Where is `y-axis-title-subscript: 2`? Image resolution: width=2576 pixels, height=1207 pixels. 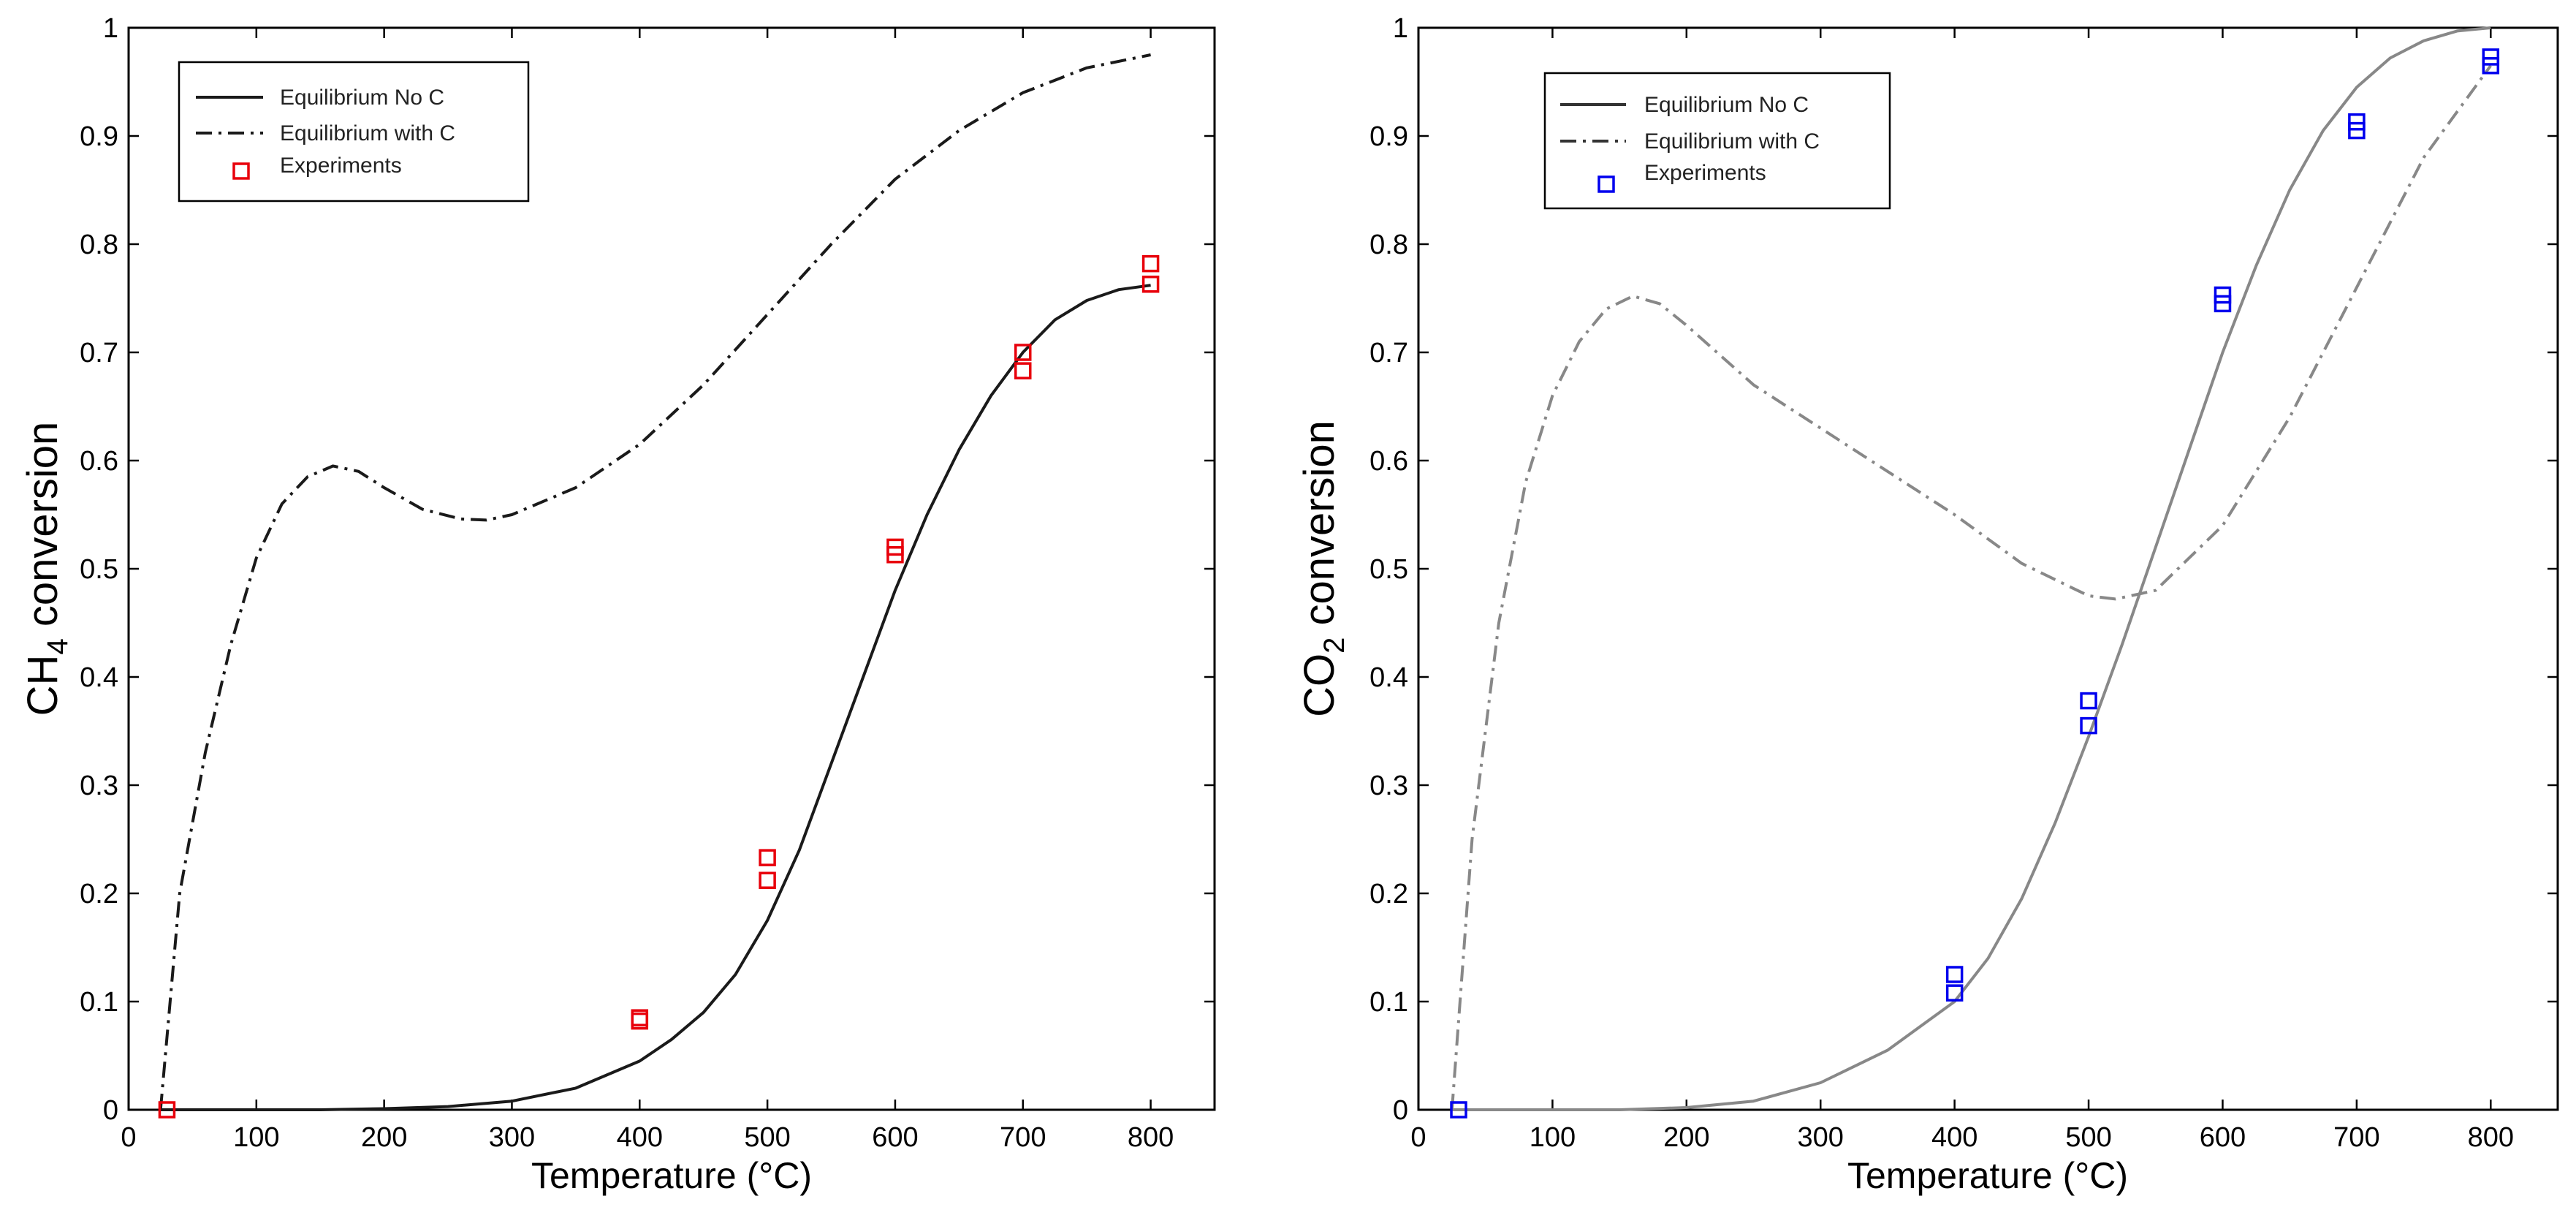 y-axis-title-subscript: 2 is located at coordinates (1334, 645).